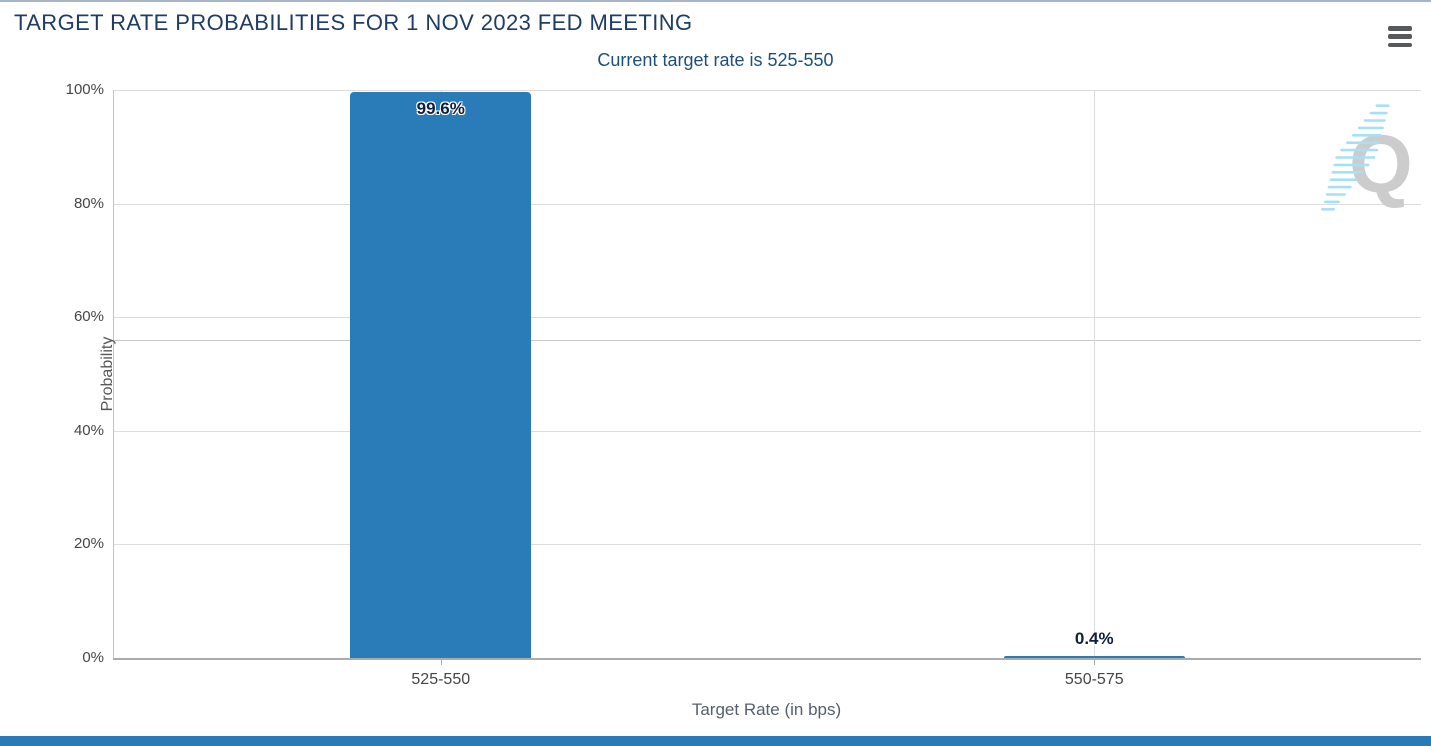 The width and height of the screenshot is (1431, 746). Describe the element at coordinates (766, 709) in the screenshot. I see `x-axis-title: Target Rate (in bps)` at that location.